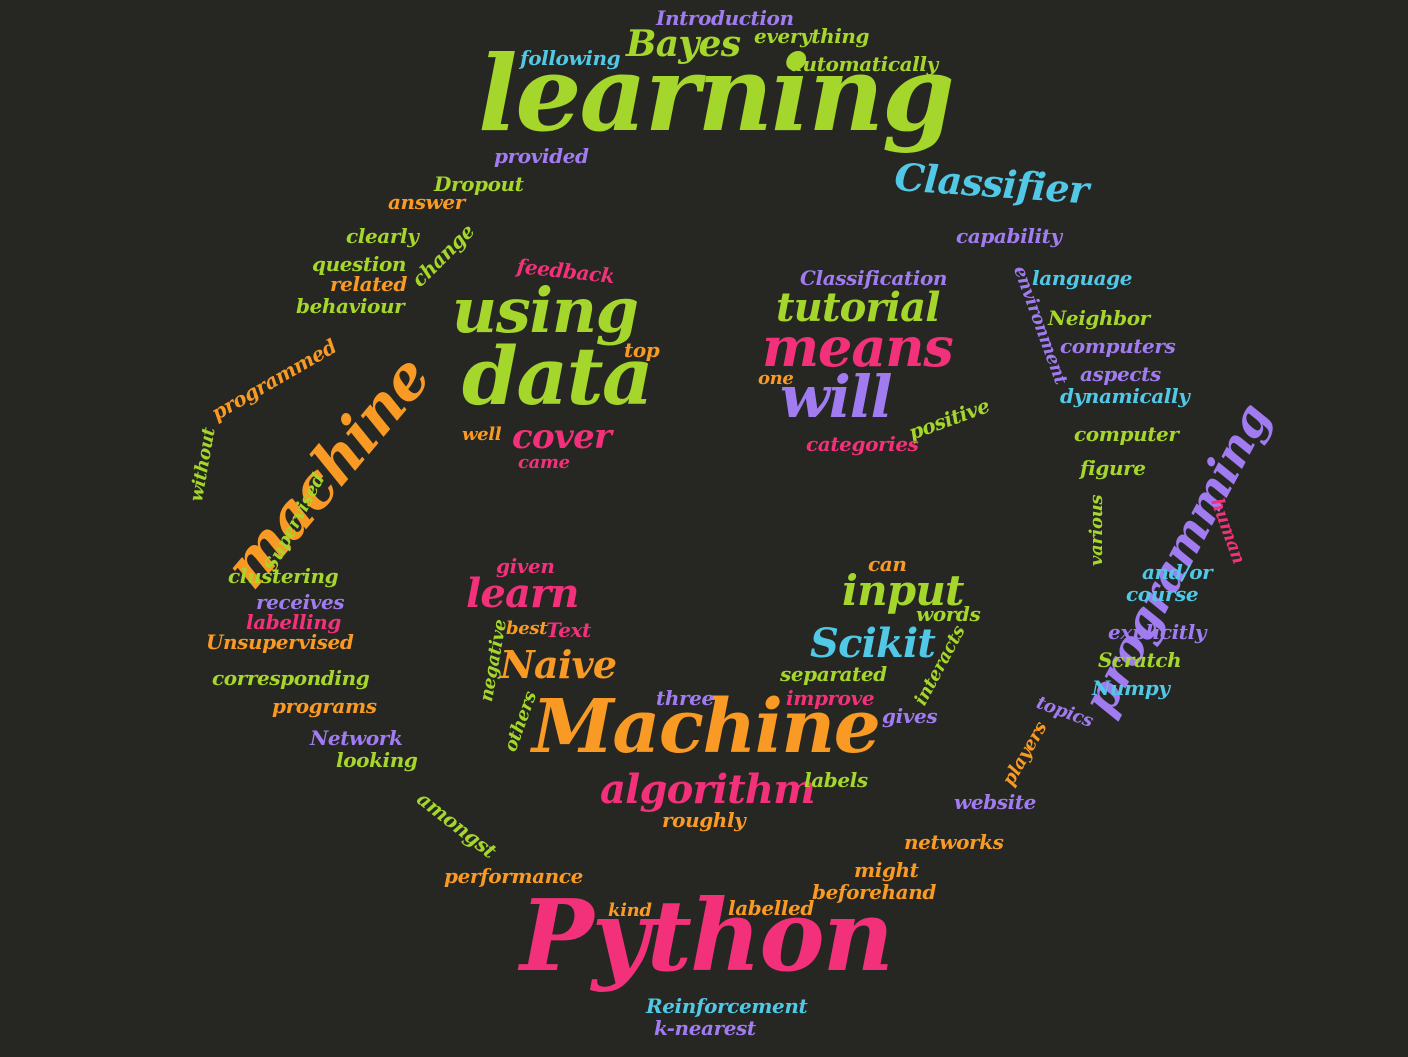  I want to click on word-can: can, so click(887, 564).